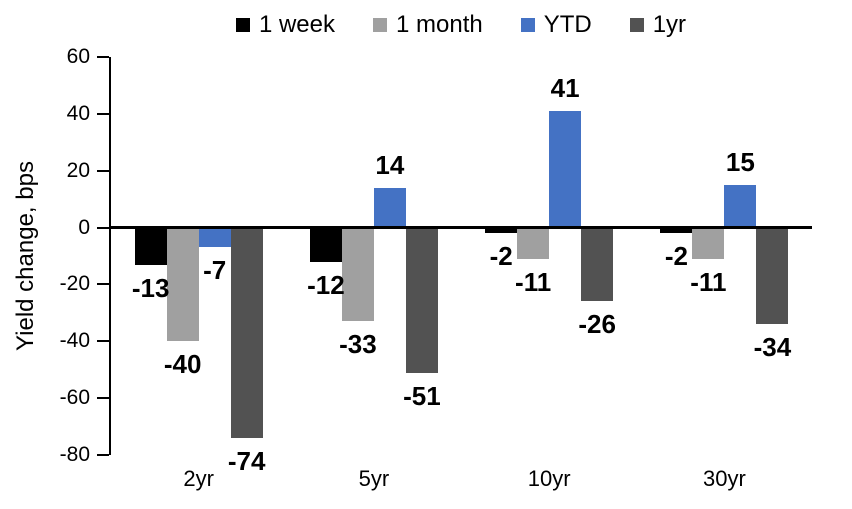  I want to click on bar-ytd-2yr, so click(214, 237).